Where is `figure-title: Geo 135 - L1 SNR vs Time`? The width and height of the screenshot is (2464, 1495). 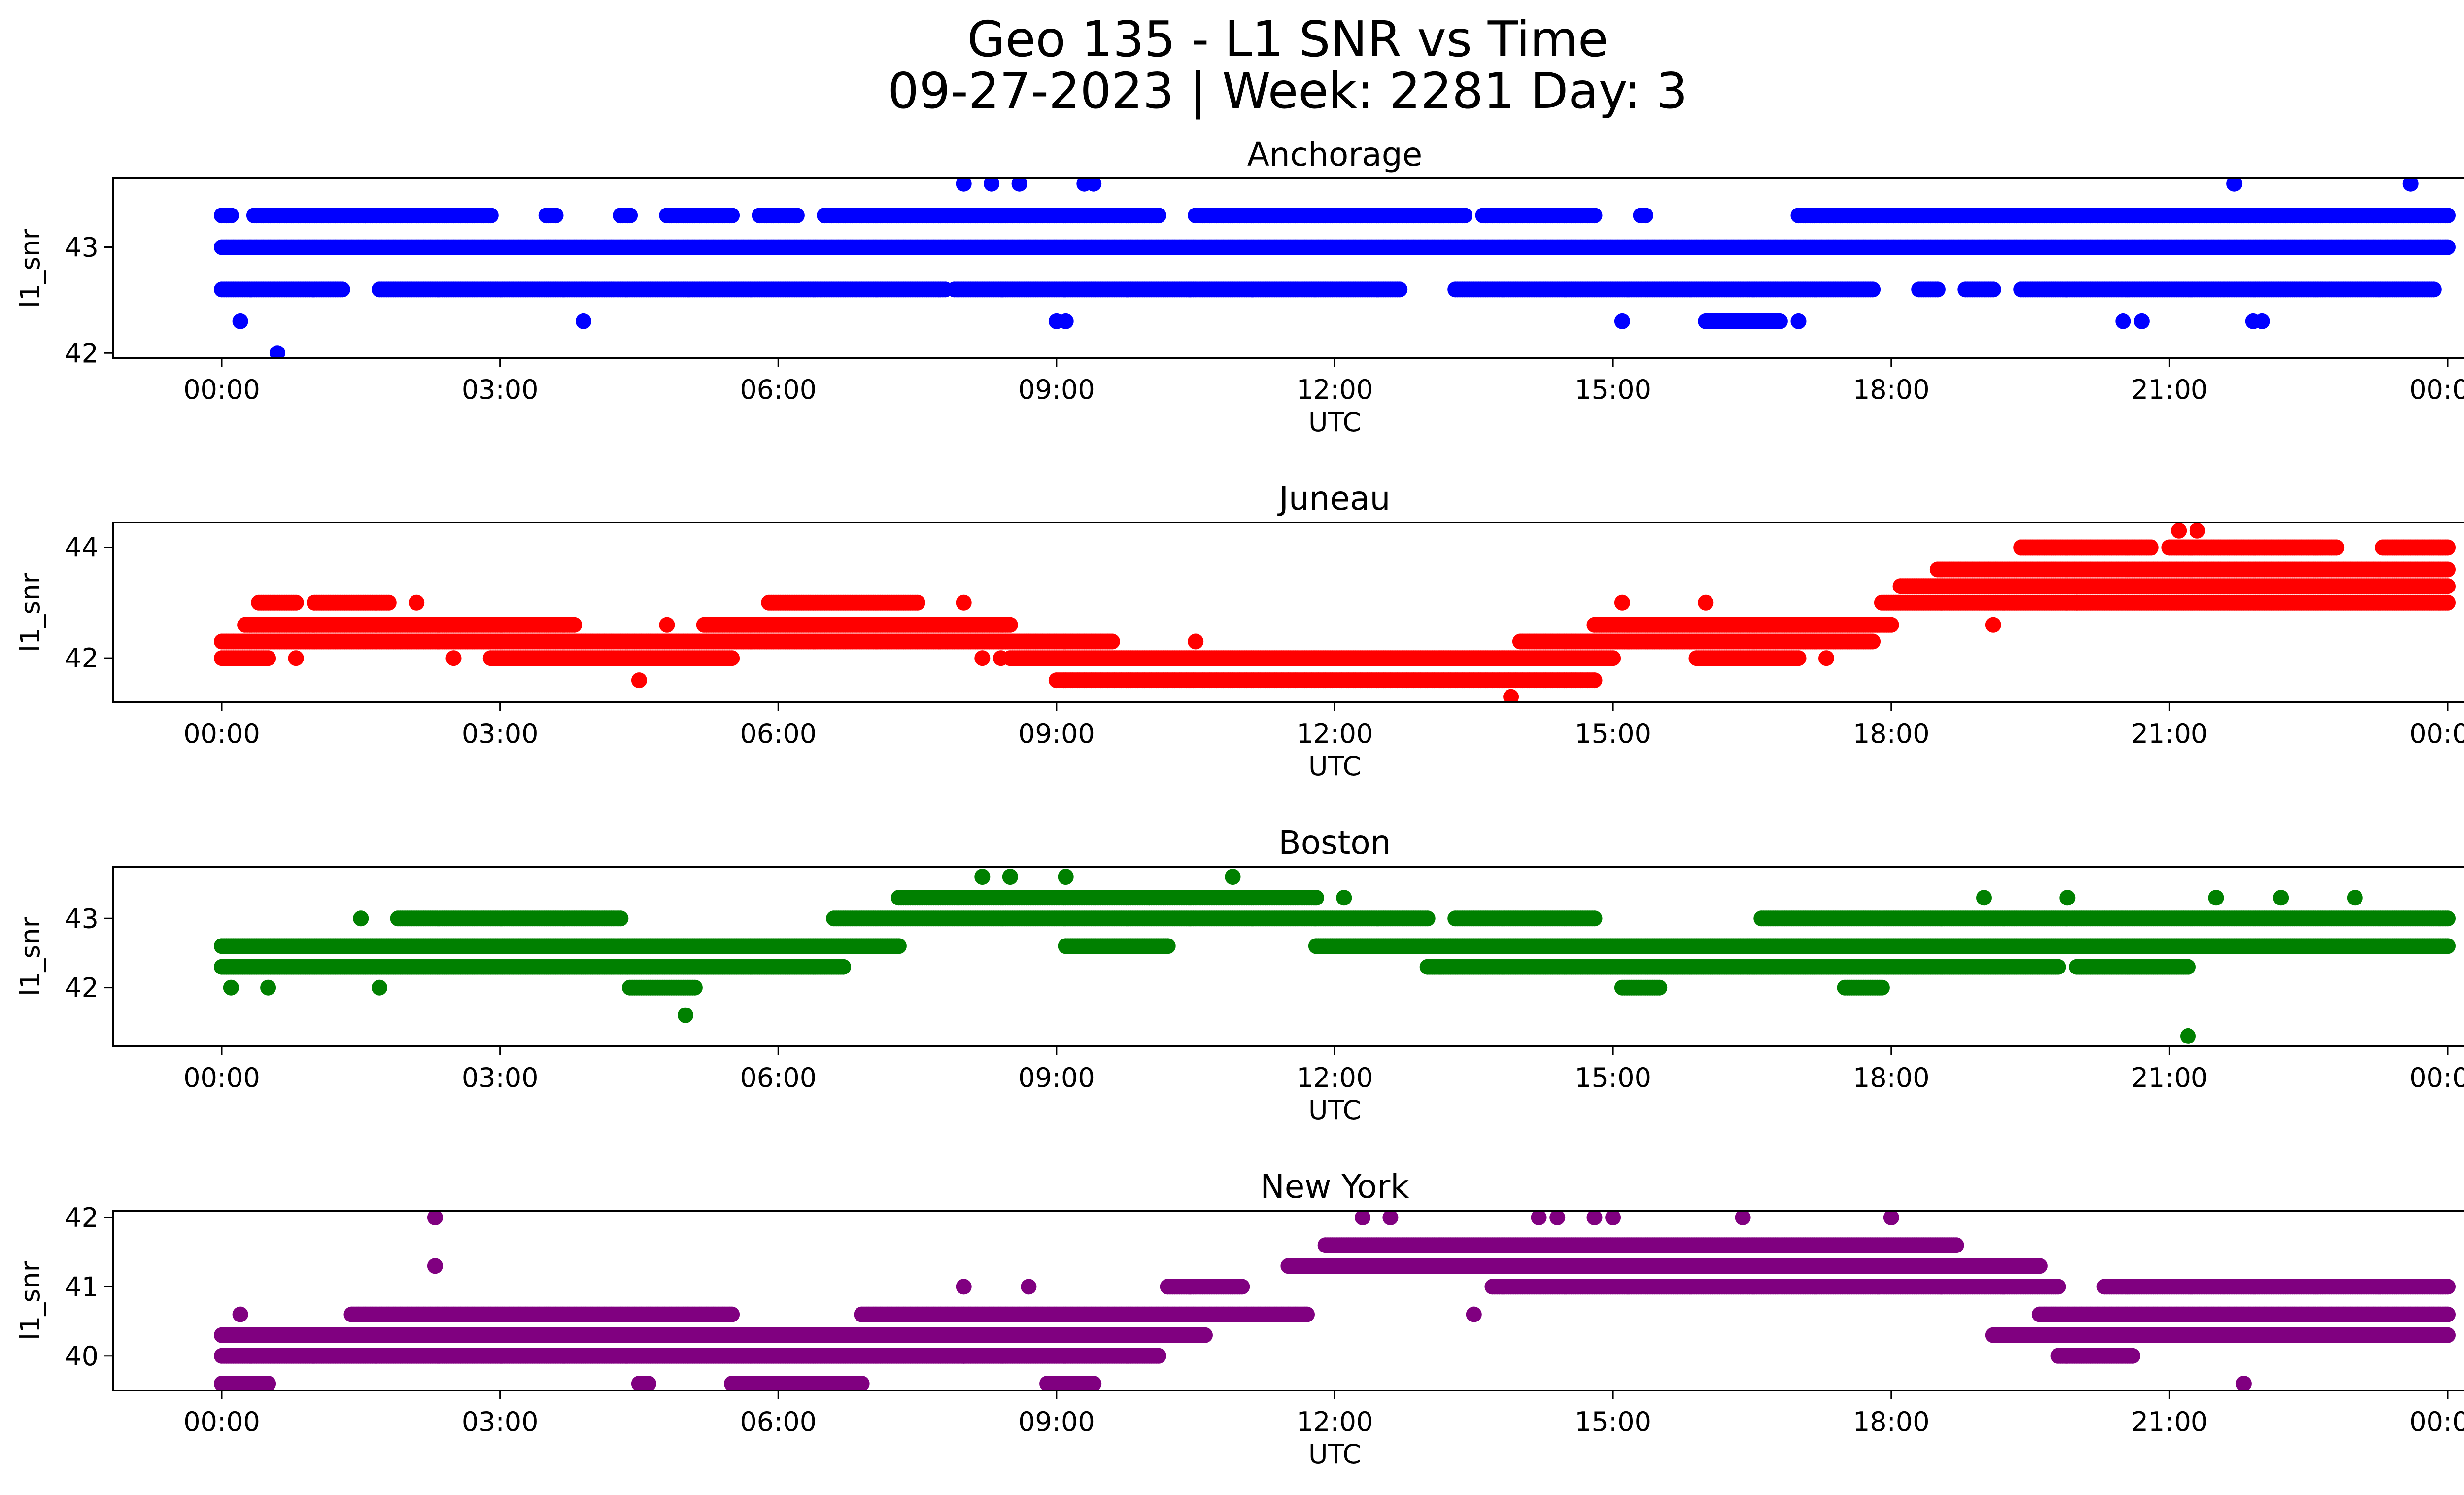 figure-title: Geo 135 - L1 SNR vs Time is located at coordinates (1287, 39).